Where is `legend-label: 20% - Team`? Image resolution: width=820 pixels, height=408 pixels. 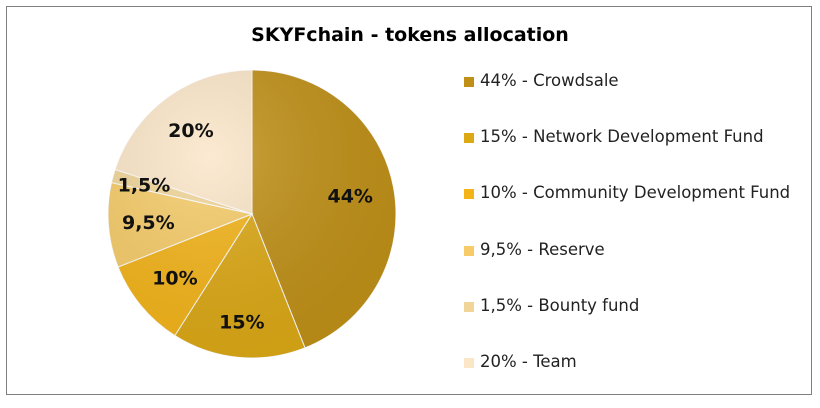
legend-label: 20% - Team is located at coordinates (528, 361).